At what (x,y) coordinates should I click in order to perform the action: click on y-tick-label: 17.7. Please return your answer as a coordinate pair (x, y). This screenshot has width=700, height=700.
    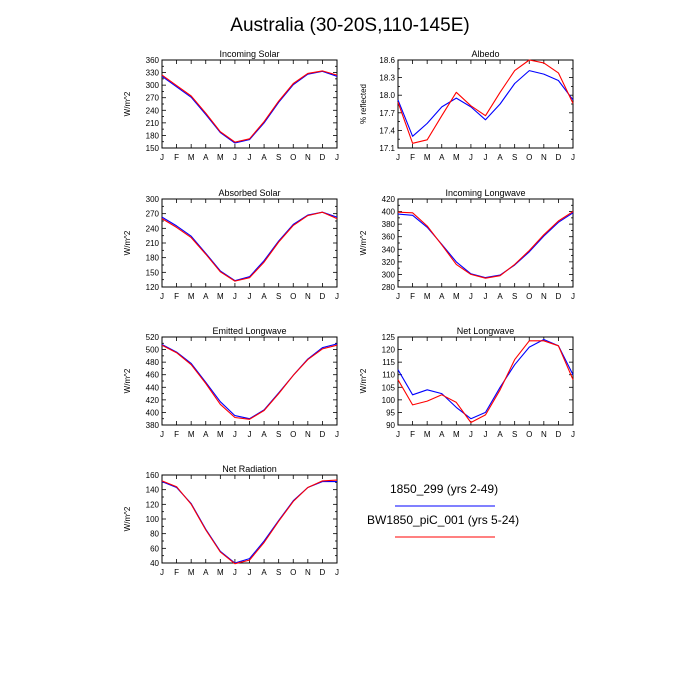
    Looking at the image, I should click on (387, 113).